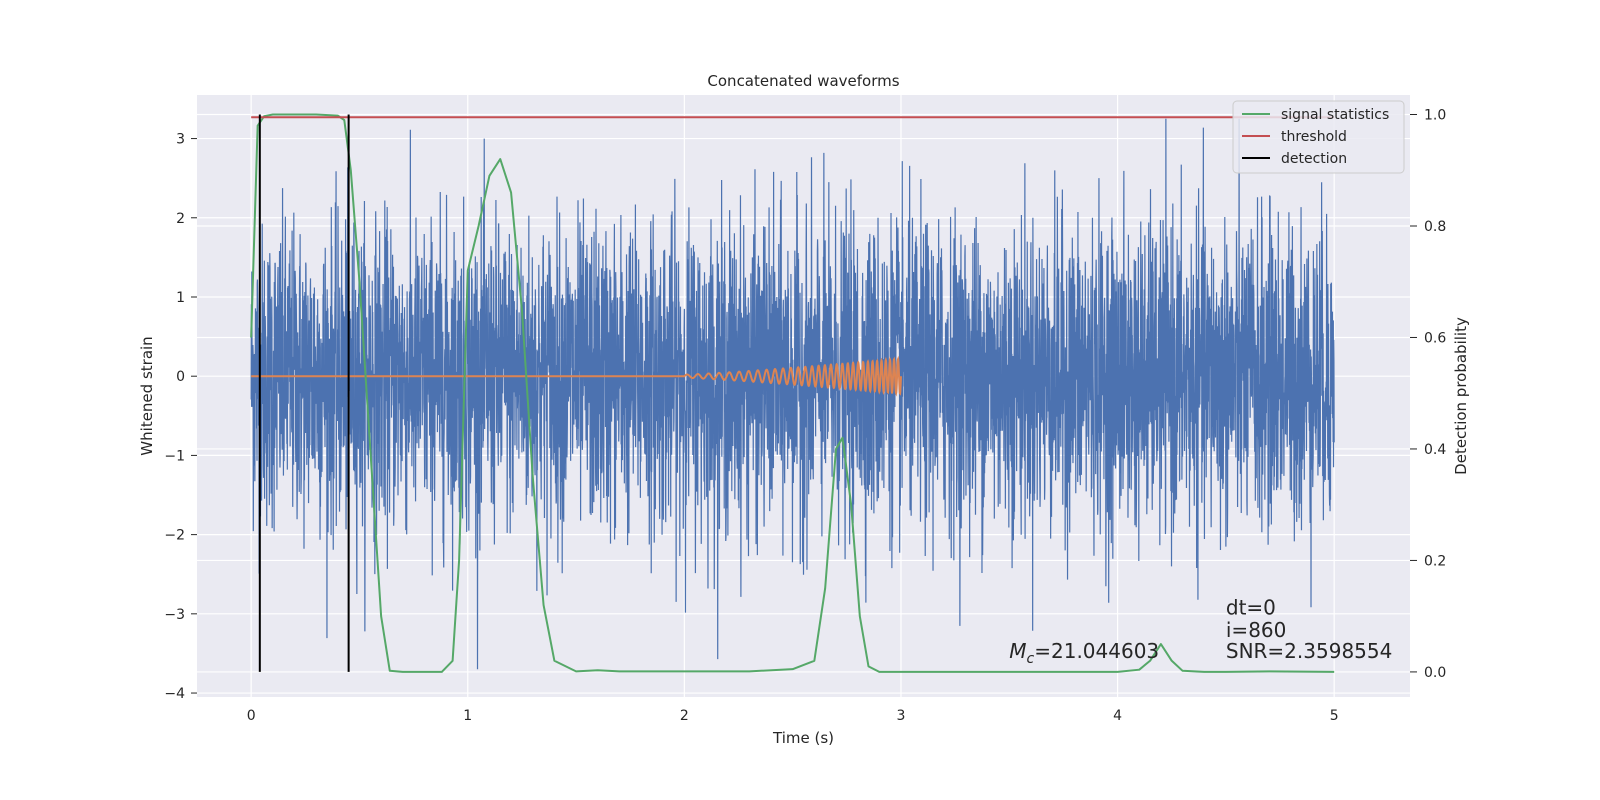 This screenshot has height=800, width=1600. Describe the element at coordinates (1017, 651) in the screenshot. I see `mc-symbol: M` at that location.